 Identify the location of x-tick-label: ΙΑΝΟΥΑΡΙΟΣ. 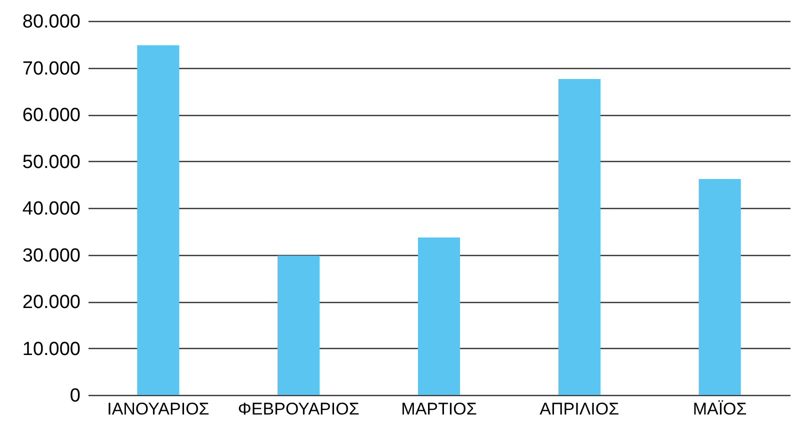
(158, 409).